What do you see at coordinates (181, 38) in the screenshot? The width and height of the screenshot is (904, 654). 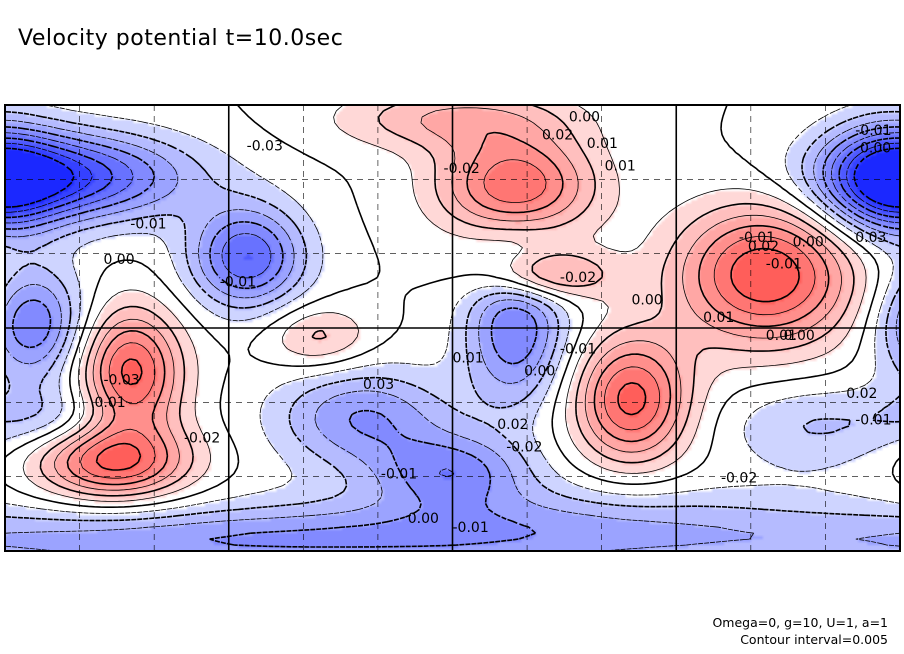 I see `chart-title: Velocity potential t=10.0sec` at bounding box center [181, 38].